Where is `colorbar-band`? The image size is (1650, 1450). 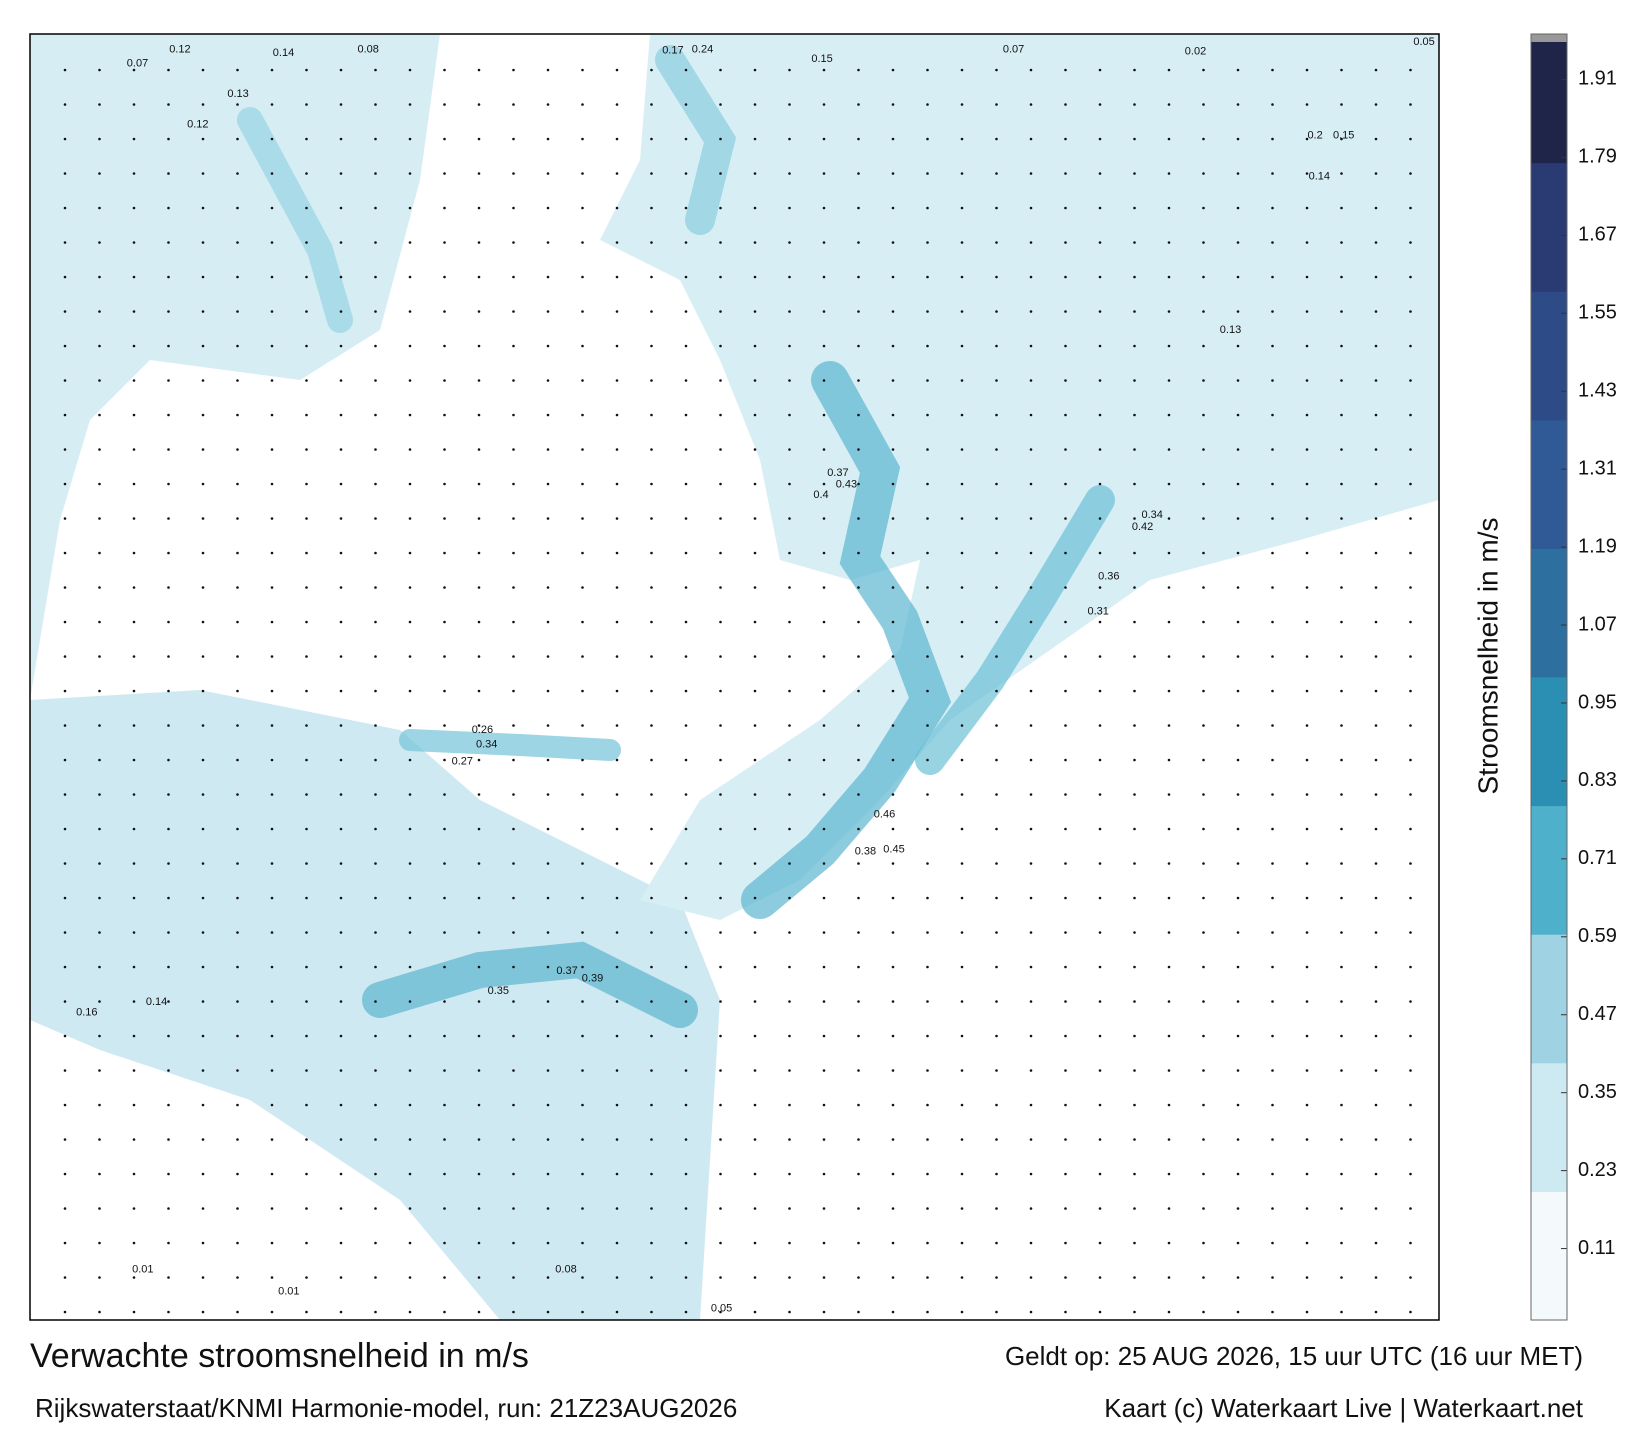
colorbar-band is located at coordinates (1549, 742).